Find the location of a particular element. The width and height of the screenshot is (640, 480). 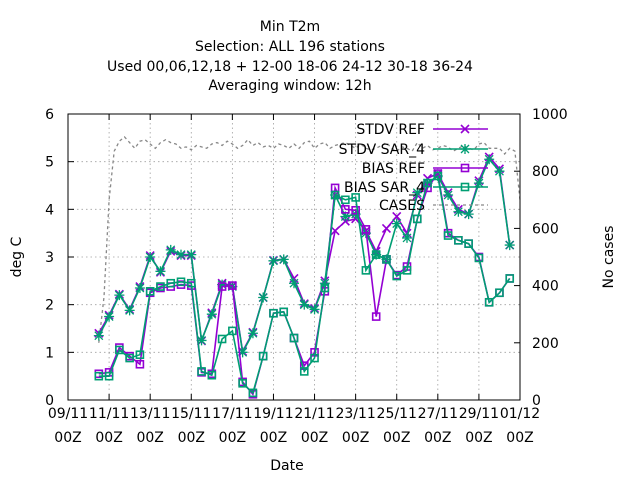

x-tick-label: 21/11 is located at coordinates (314, 414).